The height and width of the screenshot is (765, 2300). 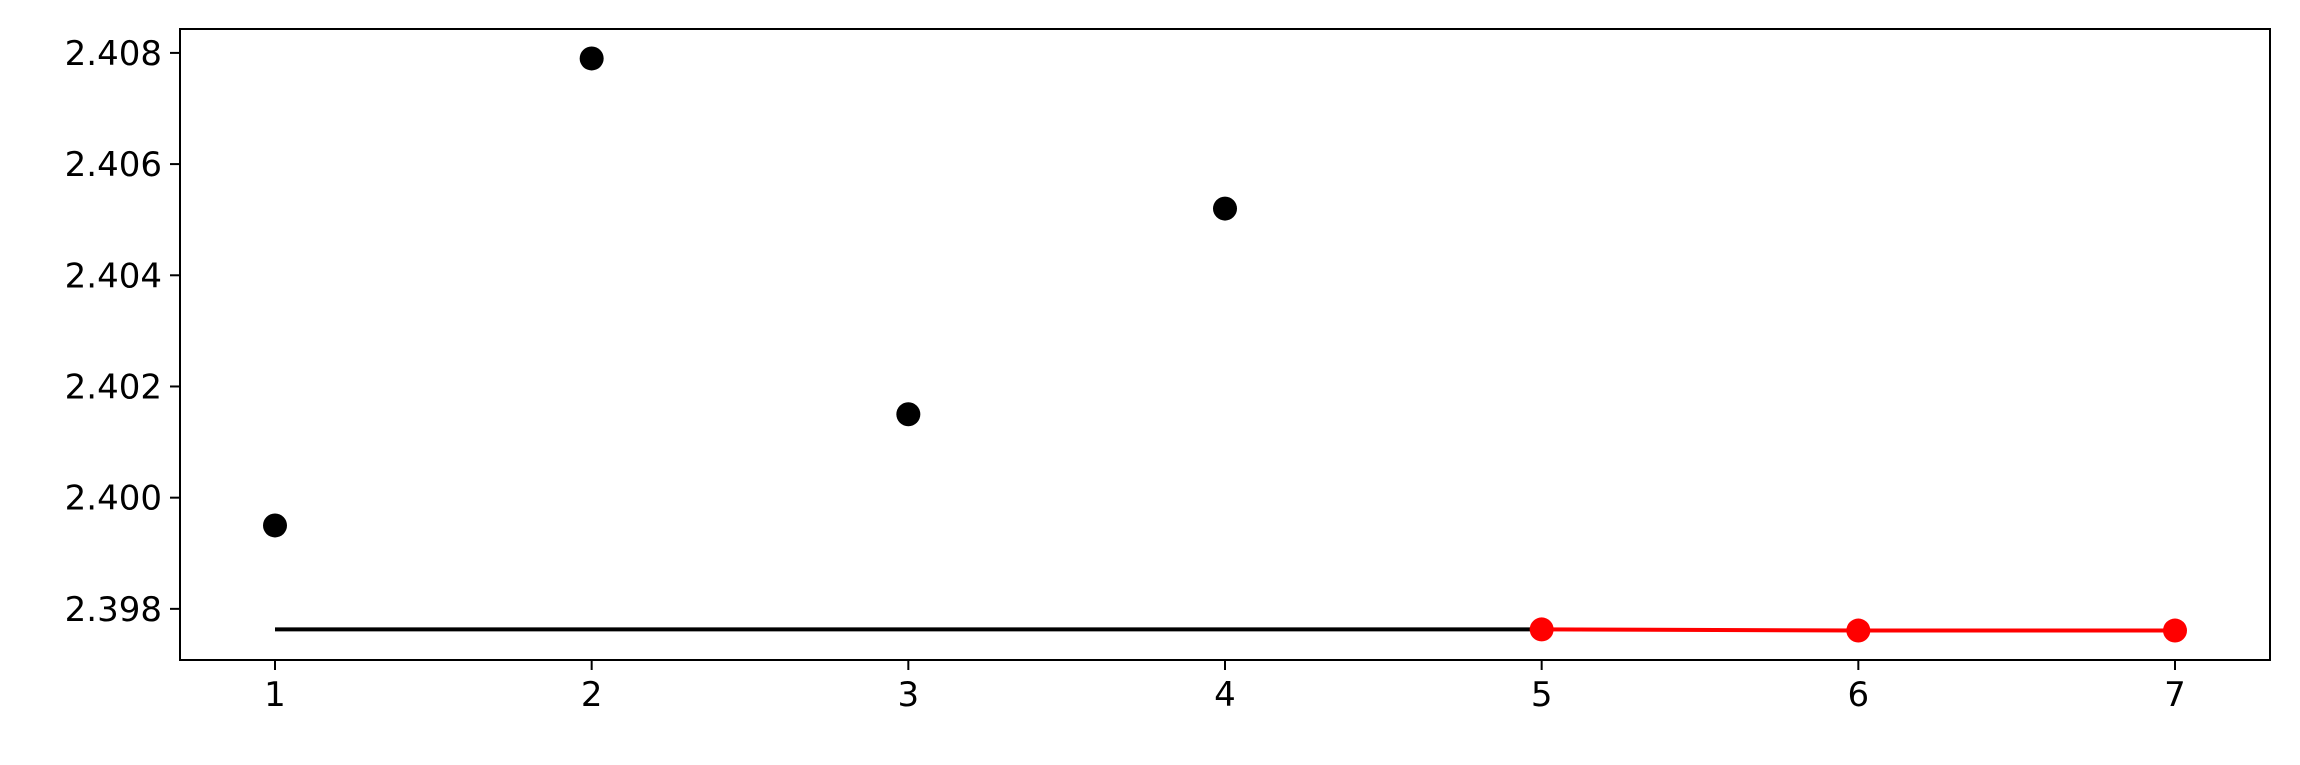 What do you see at coordinates (122, 332) in the screenshot?
I see `y-axis: 2.398 2.400 2.402 2.404 2.406 2.408` at bounding box center [122, 332].